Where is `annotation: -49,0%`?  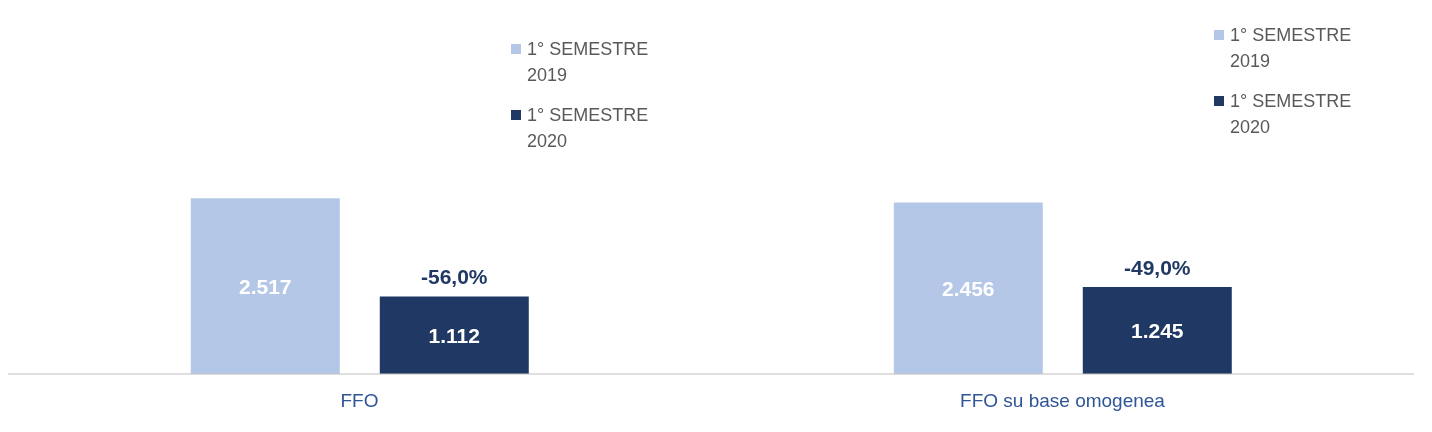 annotation: -49,0% is located at coordinates (1157, 268).